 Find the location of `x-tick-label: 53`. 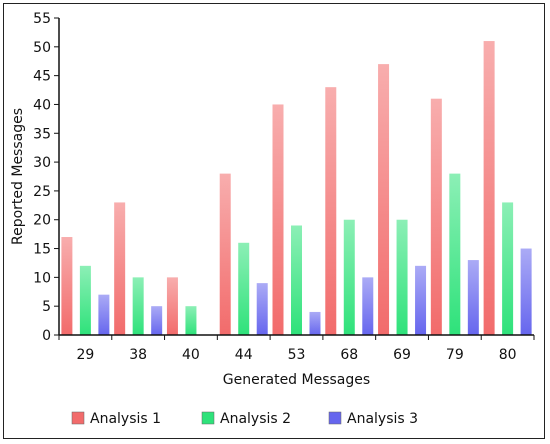

x-tick-label: 53 is located at coordinates (297, 355).